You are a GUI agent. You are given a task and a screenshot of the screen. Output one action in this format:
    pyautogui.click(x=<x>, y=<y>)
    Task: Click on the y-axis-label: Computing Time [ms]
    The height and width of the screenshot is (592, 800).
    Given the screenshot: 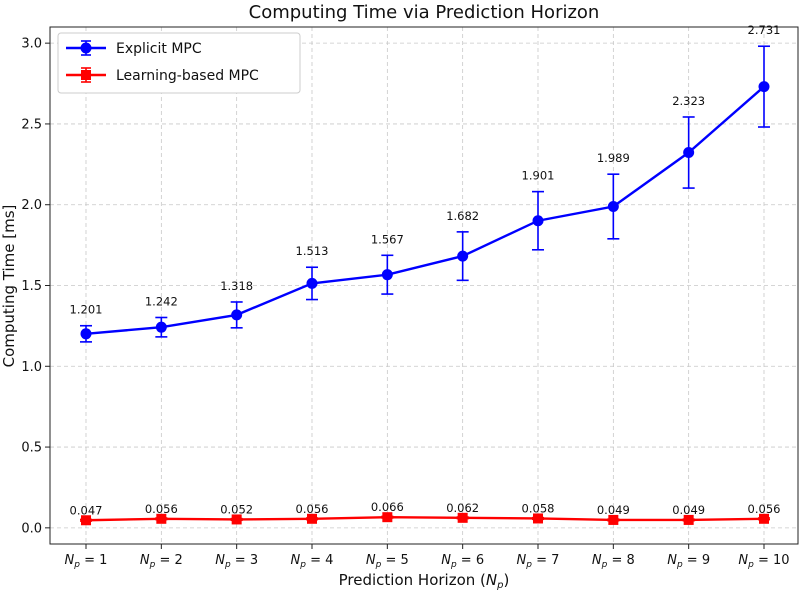 What is the action you would take?
    pyautogui.click(x=9, y=286)
    